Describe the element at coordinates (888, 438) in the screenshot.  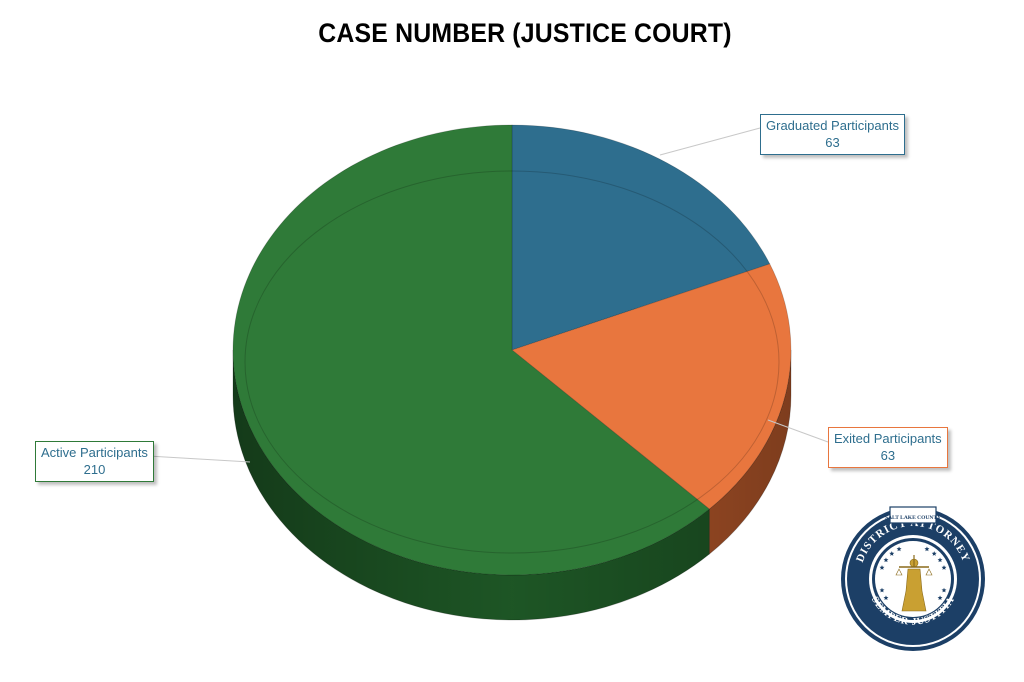
I see `data-label-name: Exited Participants` at that location.